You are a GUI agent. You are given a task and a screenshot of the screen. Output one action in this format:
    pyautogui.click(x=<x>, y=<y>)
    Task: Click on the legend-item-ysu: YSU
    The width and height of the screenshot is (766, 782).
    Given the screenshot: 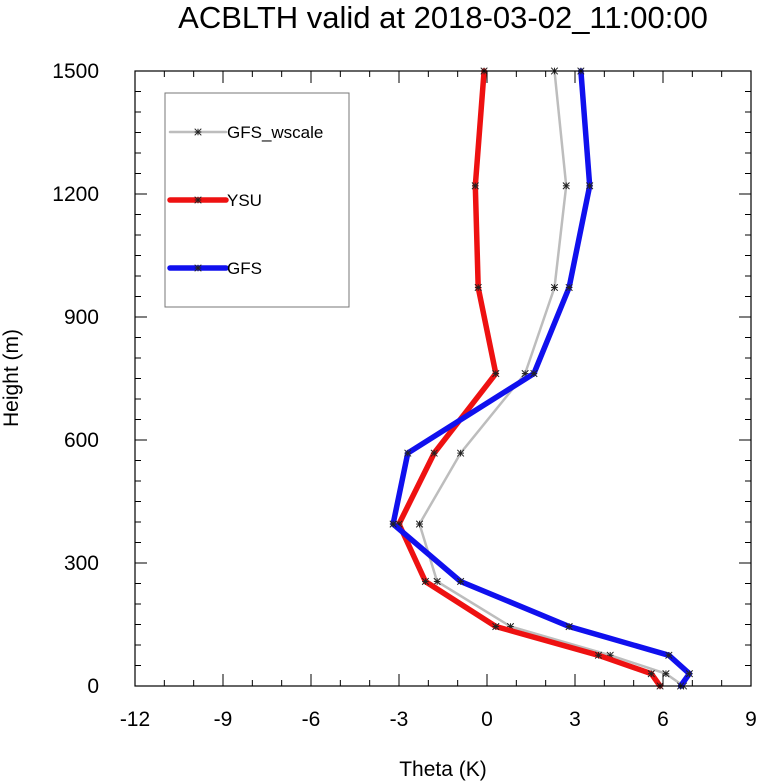 What is the action you would take?
    pyautogui.click(x=214, y=200)
    